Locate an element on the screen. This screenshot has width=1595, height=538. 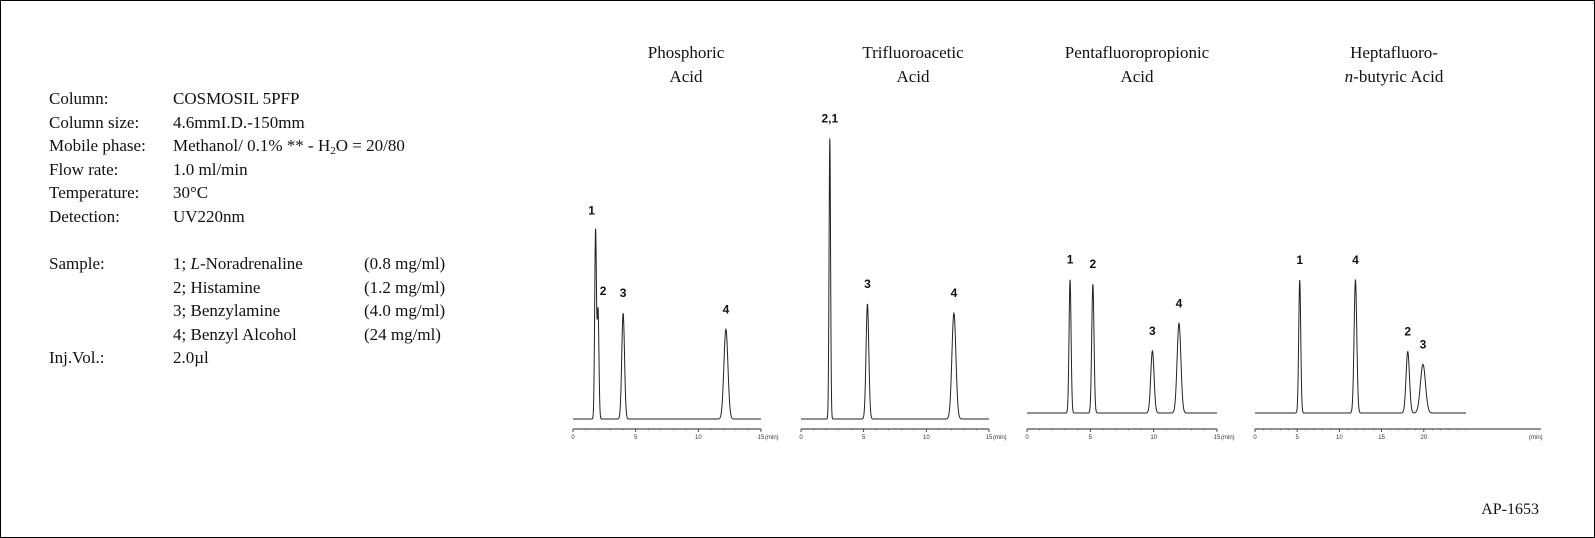
sample-name: 3; Benzylamine is located at coordinates (226, 311).